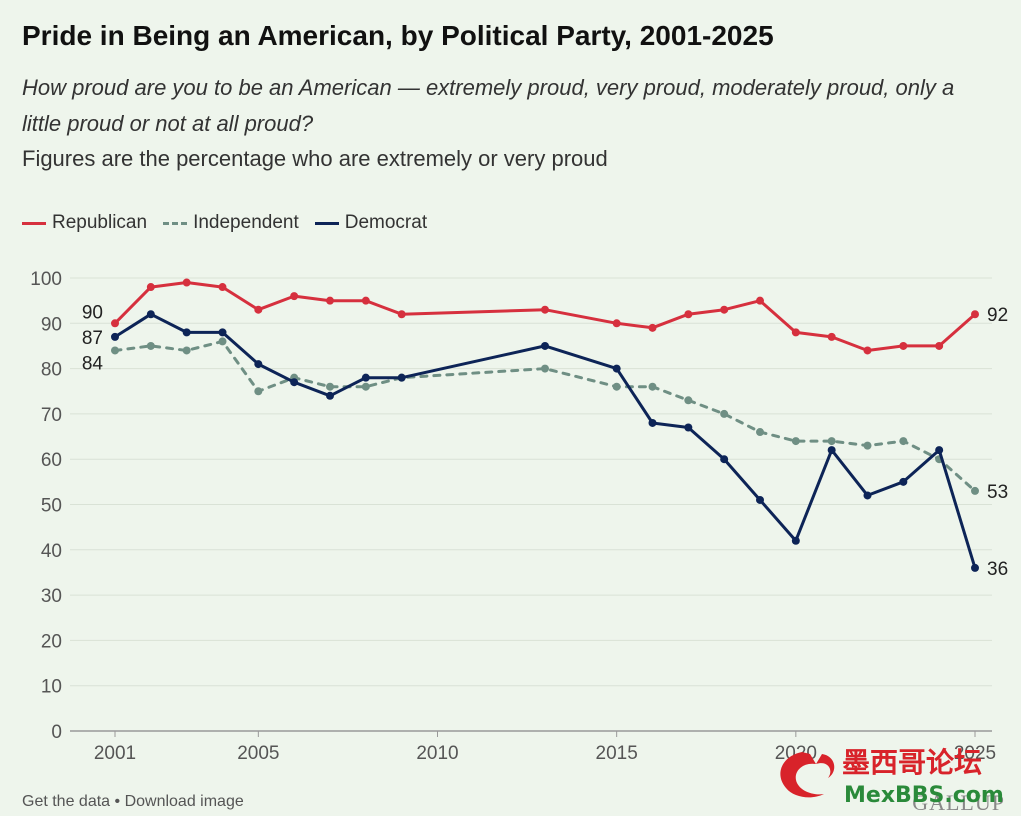 The width and height of the screenshot is (1021, 816). What do you see at coordinates (437, 753) in the screenshot?
I see `x-tick-label: 2010` at bounding box center [437, 753].